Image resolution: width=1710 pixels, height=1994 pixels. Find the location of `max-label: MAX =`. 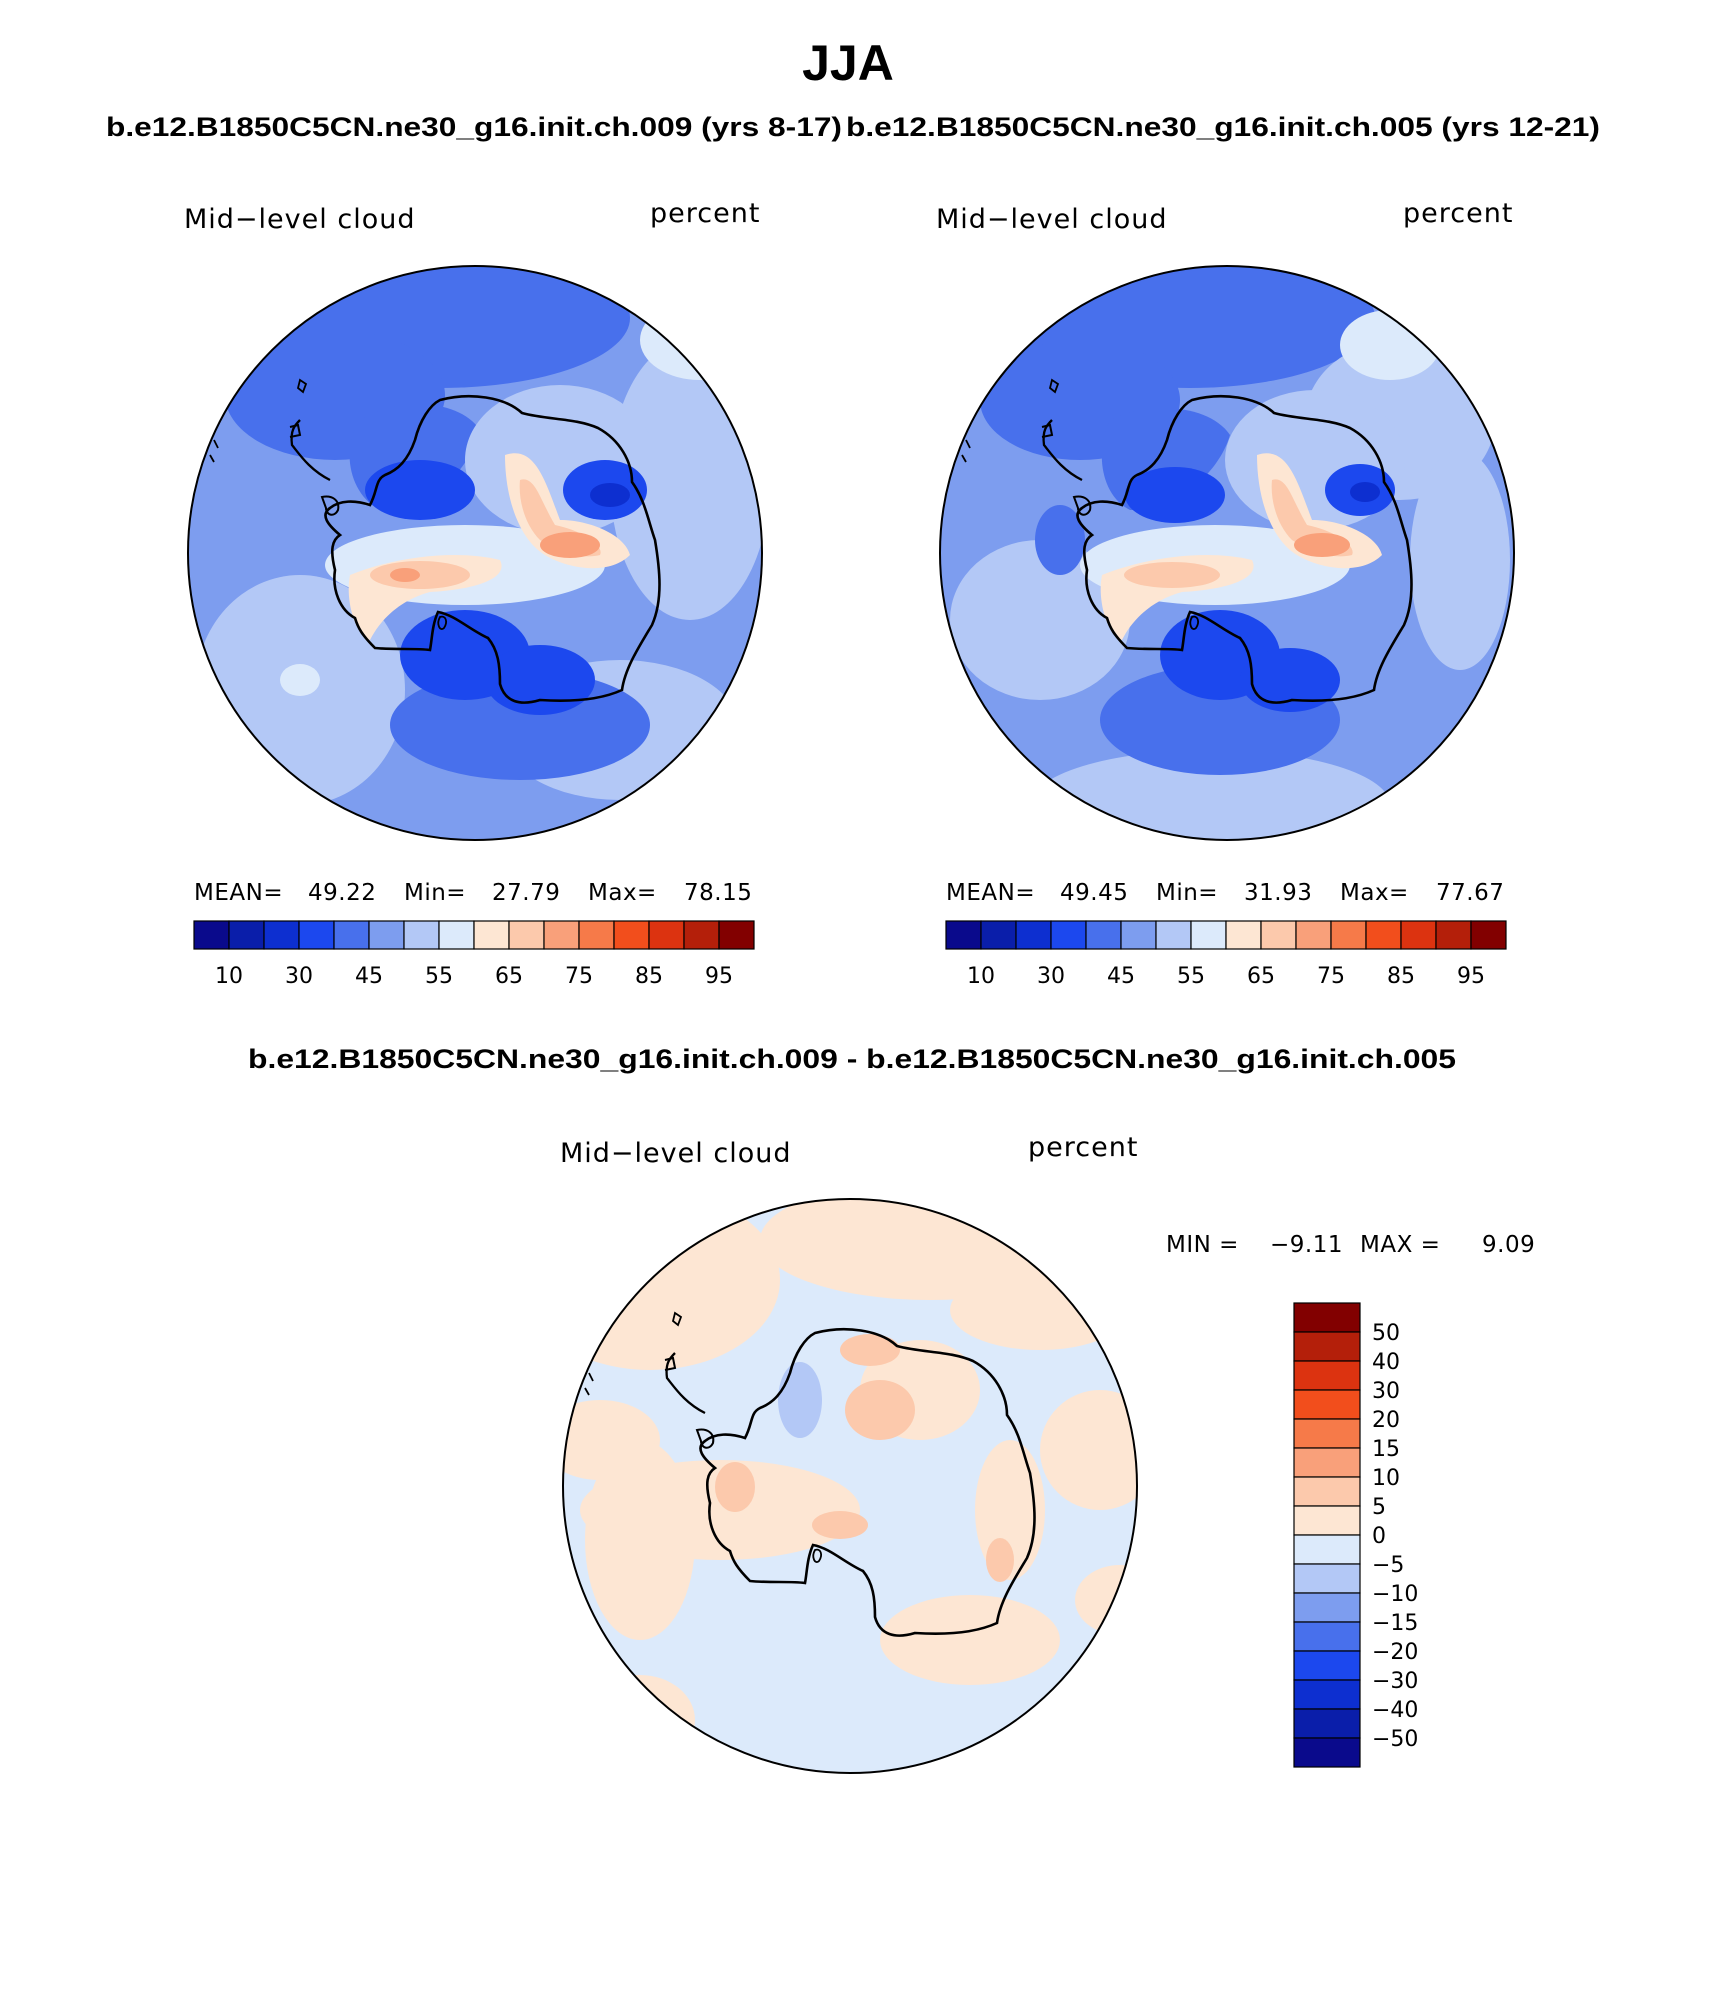

max-label: MAX = is located at coordinates (1400, 1245).